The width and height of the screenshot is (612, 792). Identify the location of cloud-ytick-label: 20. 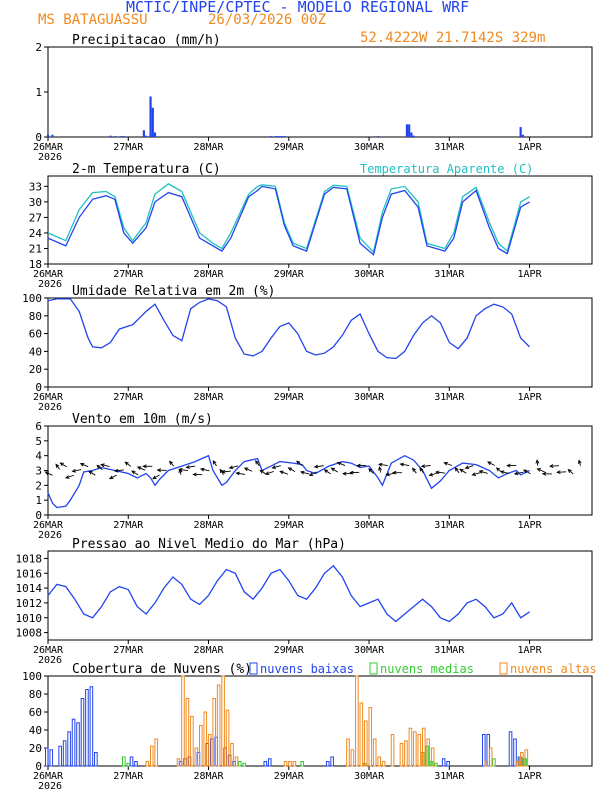
(35, 748).